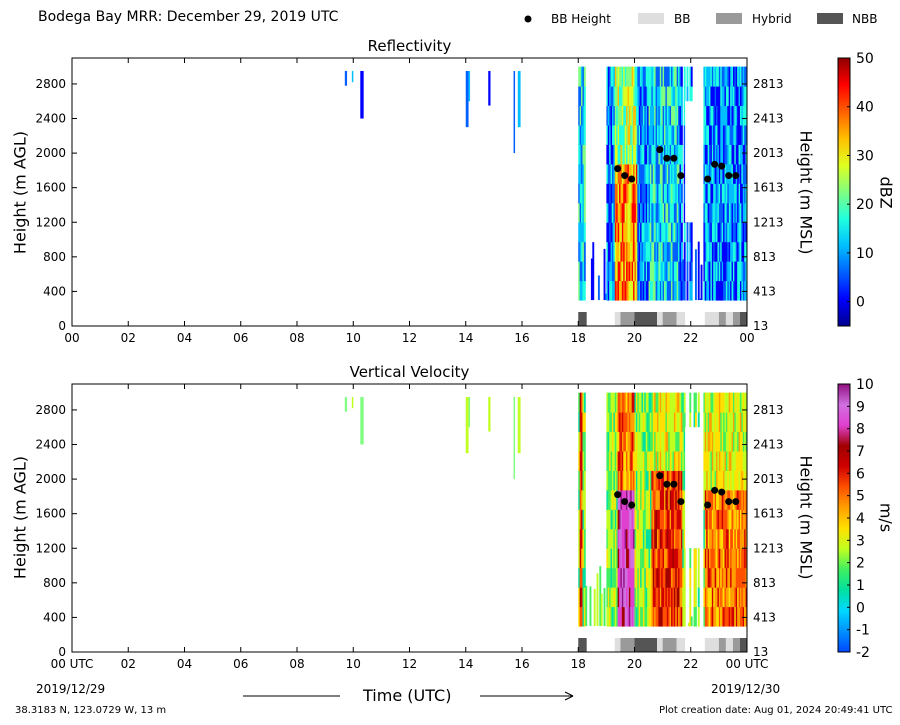  Describe the element at coordinates (50, 188) in the screenshot. I see `y-tick-label: 1600` at that location.